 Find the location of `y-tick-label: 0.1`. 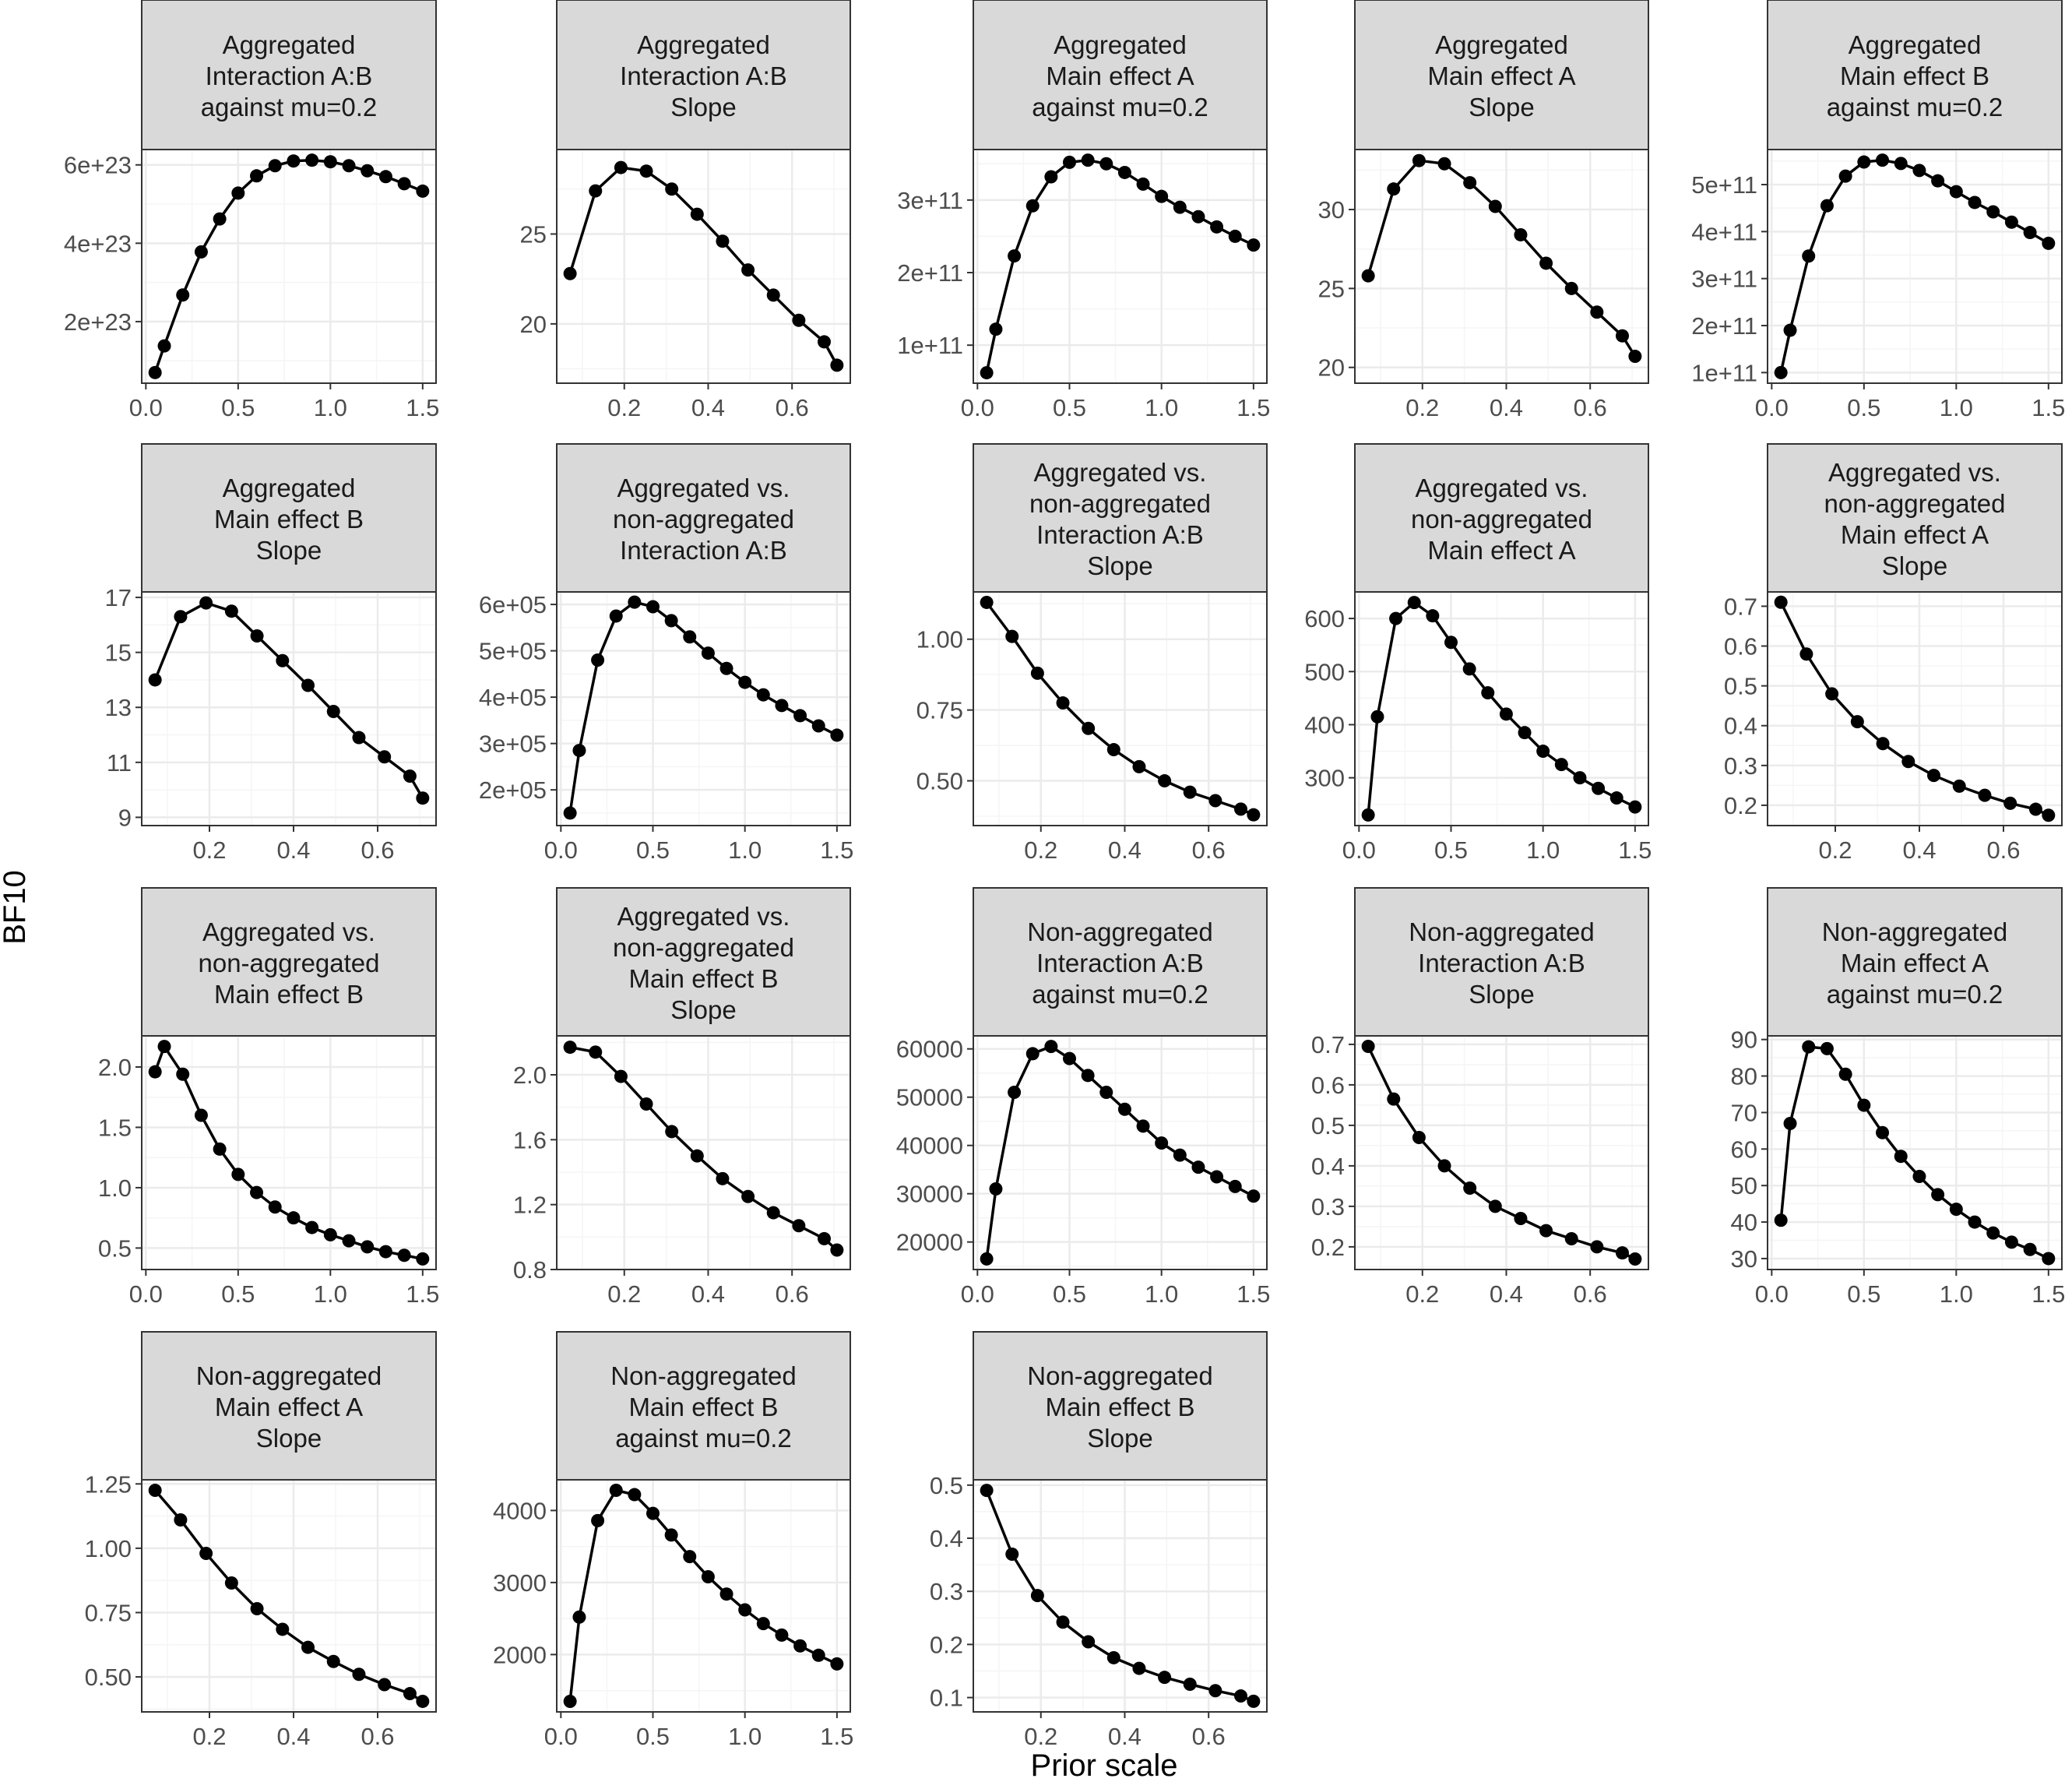

y-tick-label: 0.1 is located at coordinates (947, 1698).